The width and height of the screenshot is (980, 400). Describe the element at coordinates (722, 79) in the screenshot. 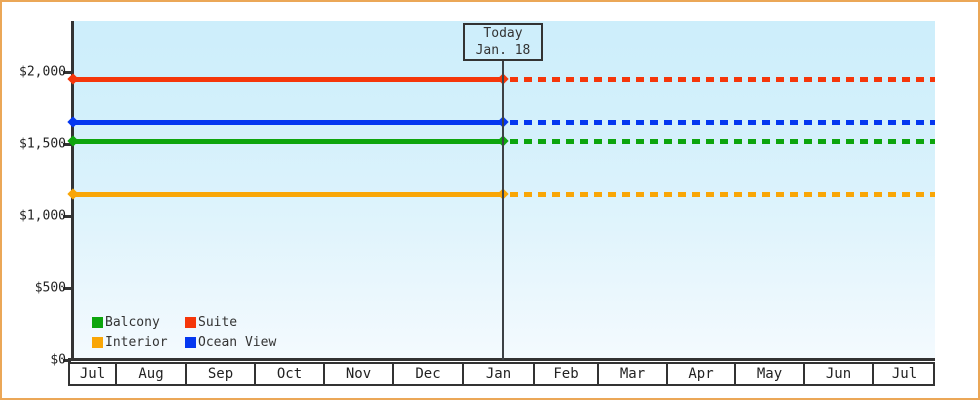

I see `suite-line-dashed` at that location.